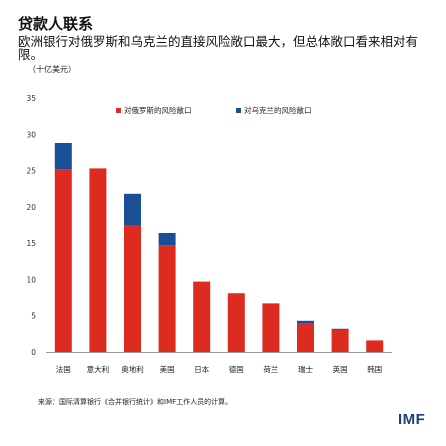  What do you see at coordinates (33, 316) in the screenshot?
I see `y-tick-label: 5` at bounding box center [33, 316].